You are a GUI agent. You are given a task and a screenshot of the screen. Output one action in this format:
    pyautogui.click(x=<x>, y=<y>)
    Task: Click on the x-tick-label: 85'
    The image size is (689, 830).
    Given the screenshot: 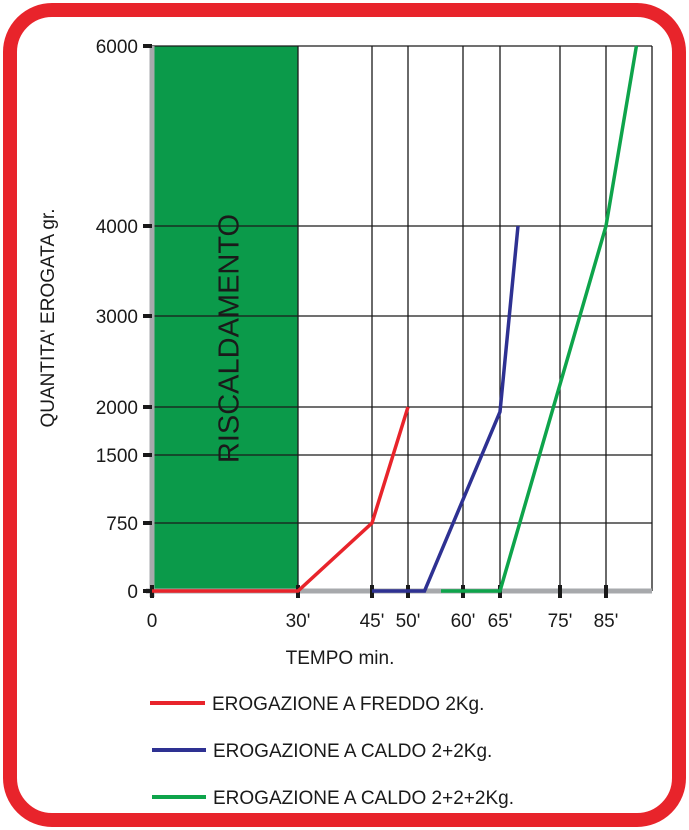 What is the action you would take?
    pyautogui.click(x=606, y=621)
    